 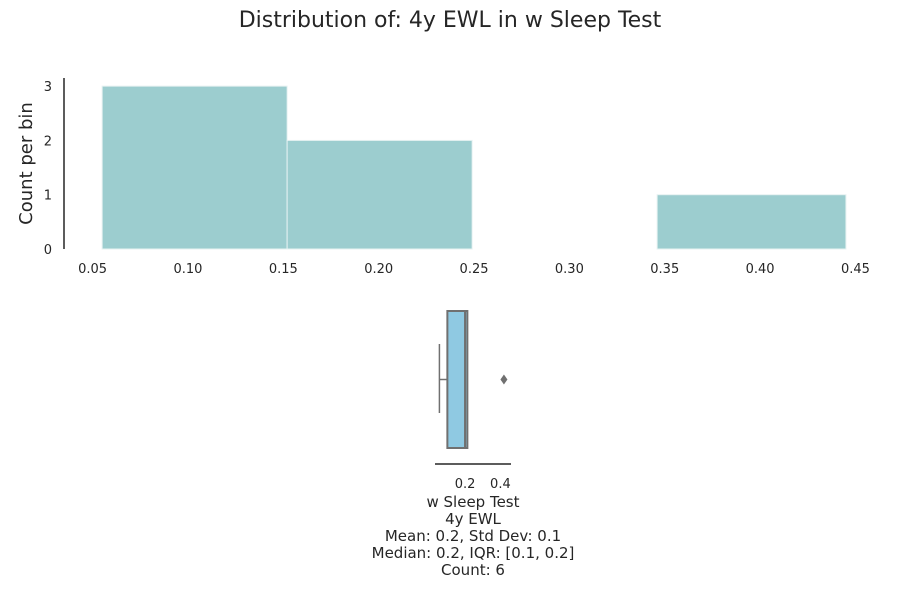 What do you see at coordinates (92, 269) in the screenshot?
I see `x-tick-label: 0.05` at bounding box center [92, 269].